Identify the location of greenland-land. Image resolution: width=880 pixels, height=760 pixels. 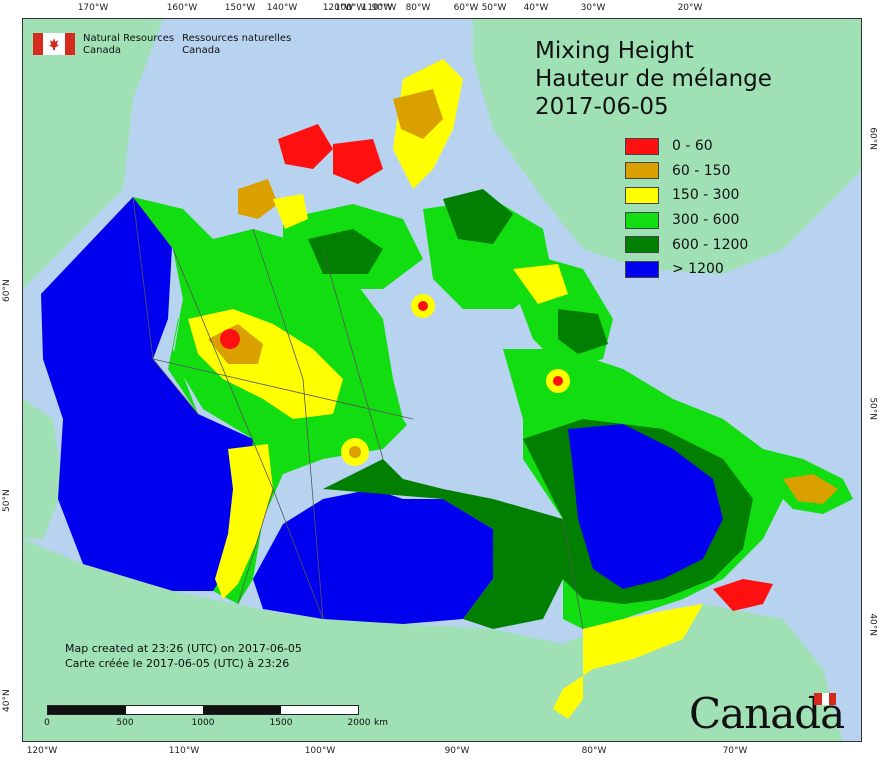
(667, 146).